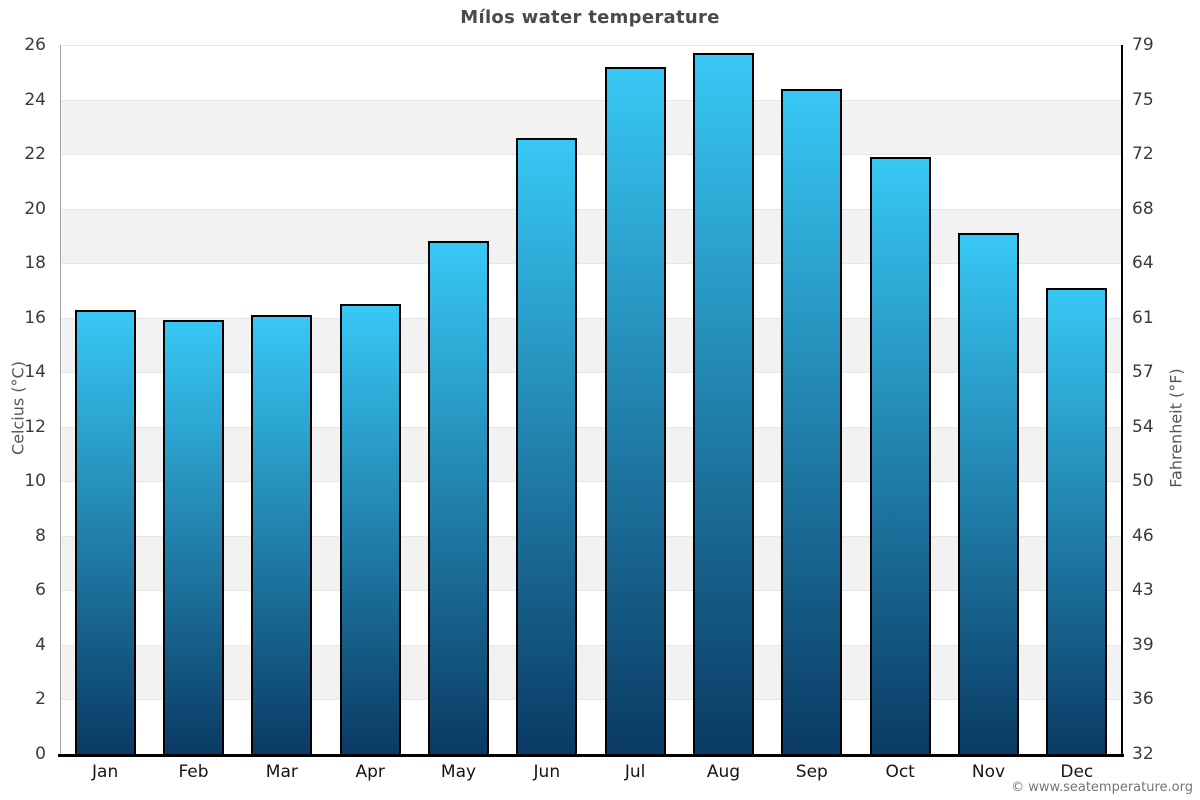 The image size is (1200, 800). I want to click on celsius-tick-8: 8, so click(40, 535).